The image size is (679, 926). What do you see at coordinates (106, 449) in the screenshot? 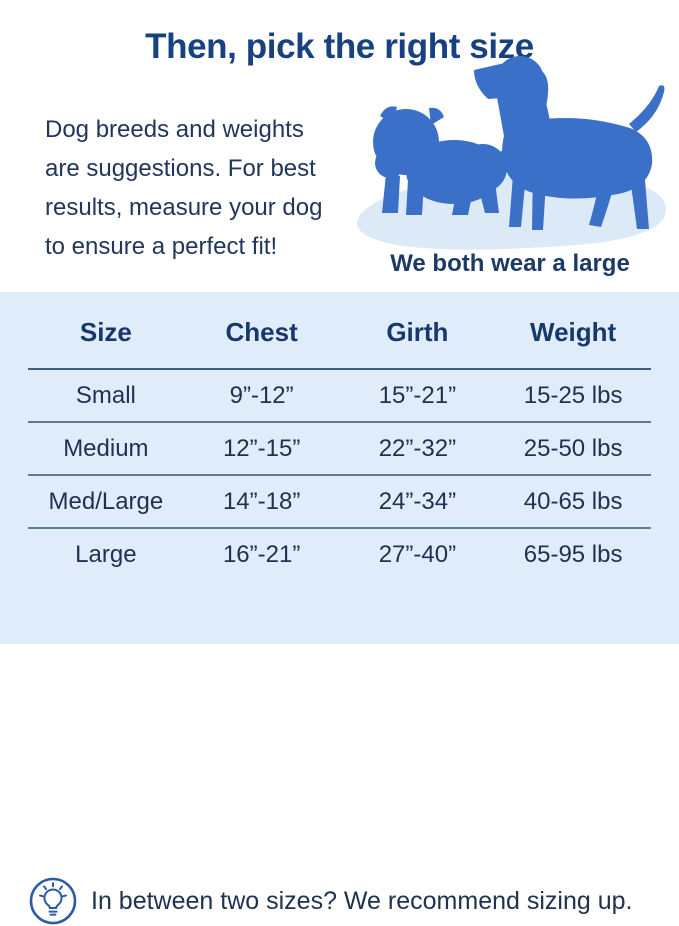
I see `cell-size: Medium` at bounding box center [106, 449].